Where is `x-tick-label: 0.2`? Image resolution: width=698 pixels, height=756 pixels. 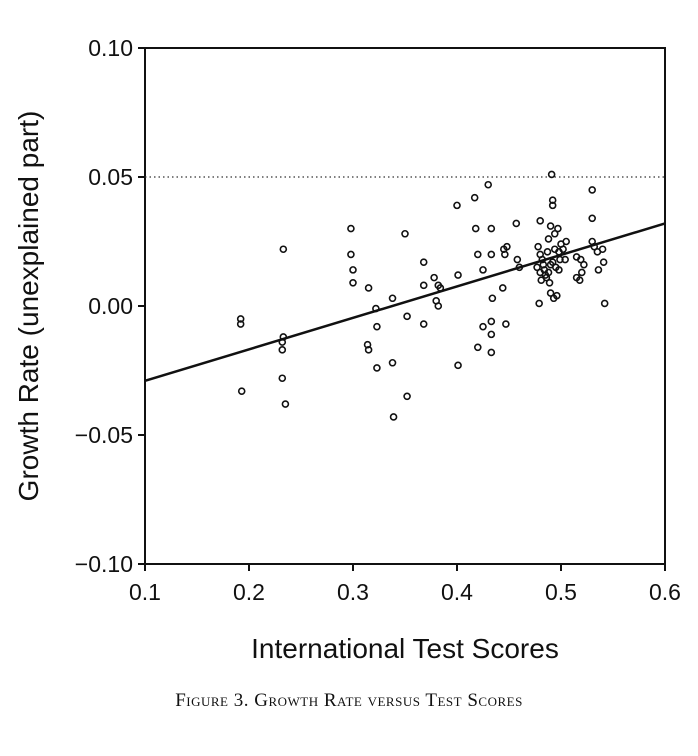
x-tick-label: 0.2 is located at coordinates (249, 592).